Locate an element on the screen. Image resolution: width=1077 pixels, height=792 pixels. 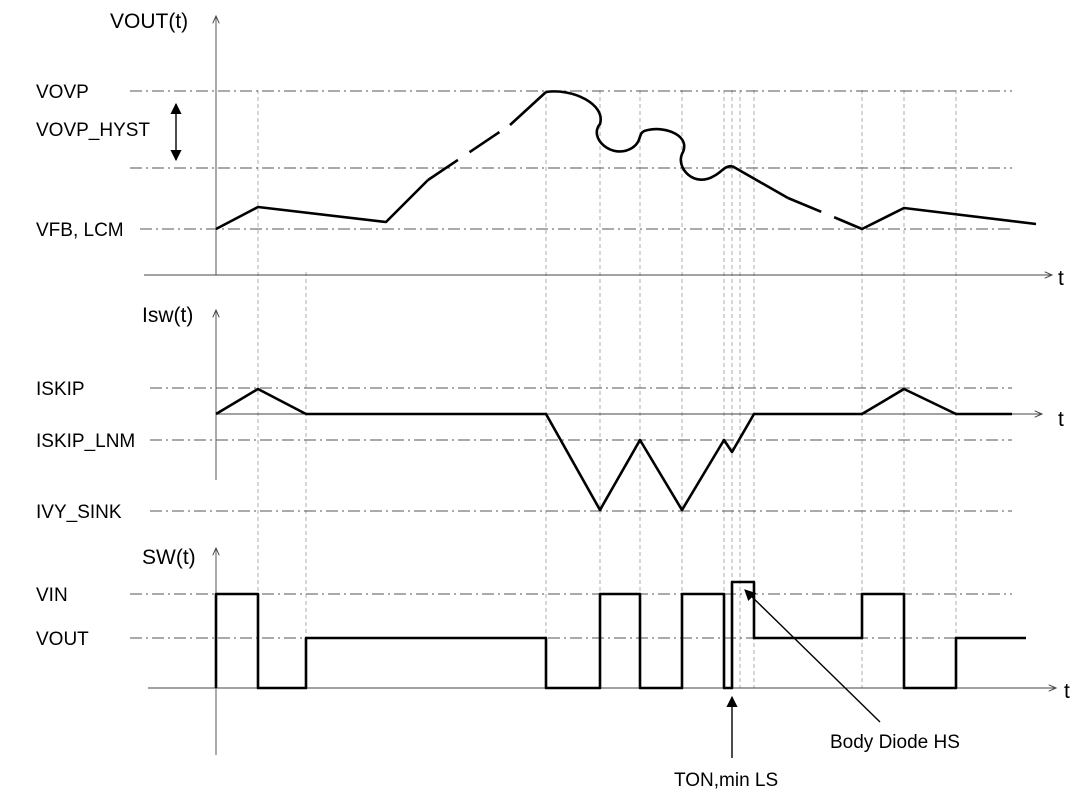
iskip-label: ISKIP is located at coordinates (60, 389).